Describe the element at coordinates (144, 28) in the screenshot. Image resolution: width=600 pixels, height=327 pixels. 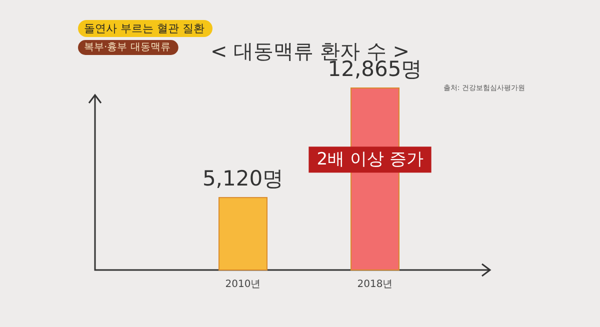
I see `text: 돌연사 부르는 혈관 질환` at that location.